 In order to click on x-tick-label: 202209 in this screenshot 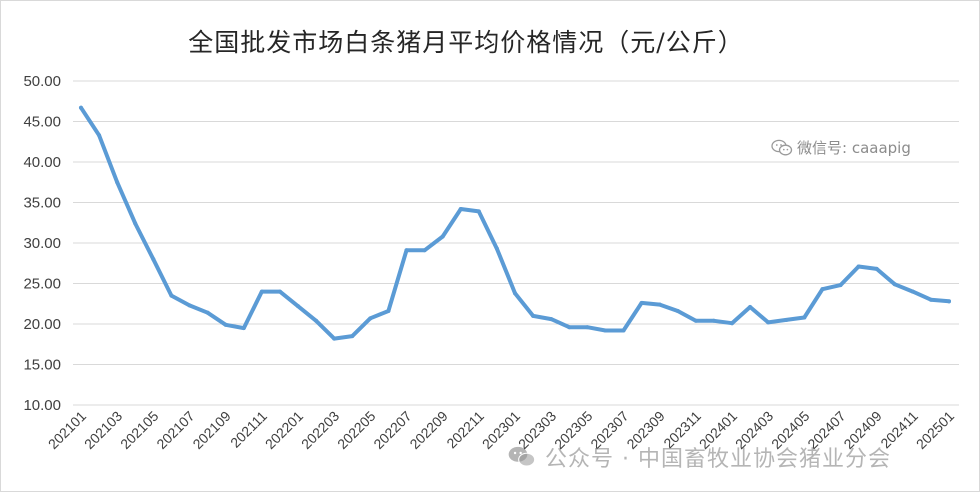, I will do `click(428, 430)`.